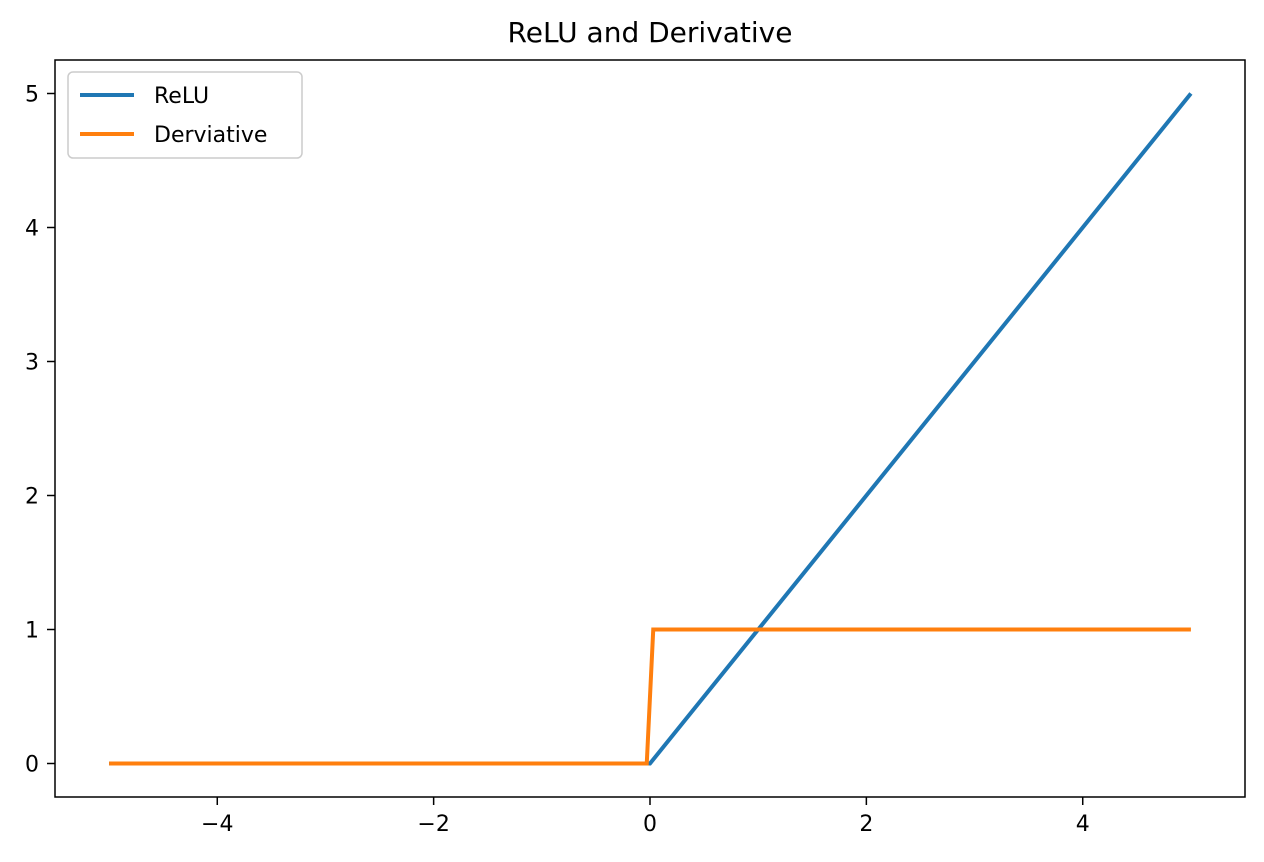 Image resolution: width=1264 pixels, height=862 pixels. Describe the element at coordinates (181, 96) in the screenshot. I see `legend-label: ReLU` at that location.